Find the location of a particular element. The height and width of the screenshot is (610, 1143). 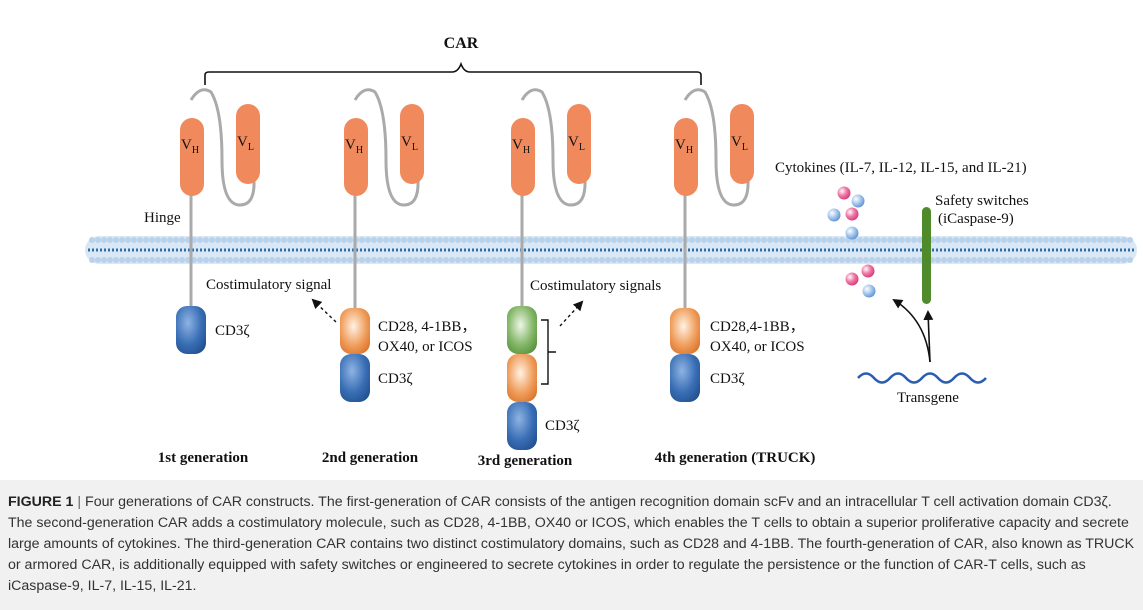

costim-molecules-line2: OX40, or ICOS is located at coordinates (757, 347).